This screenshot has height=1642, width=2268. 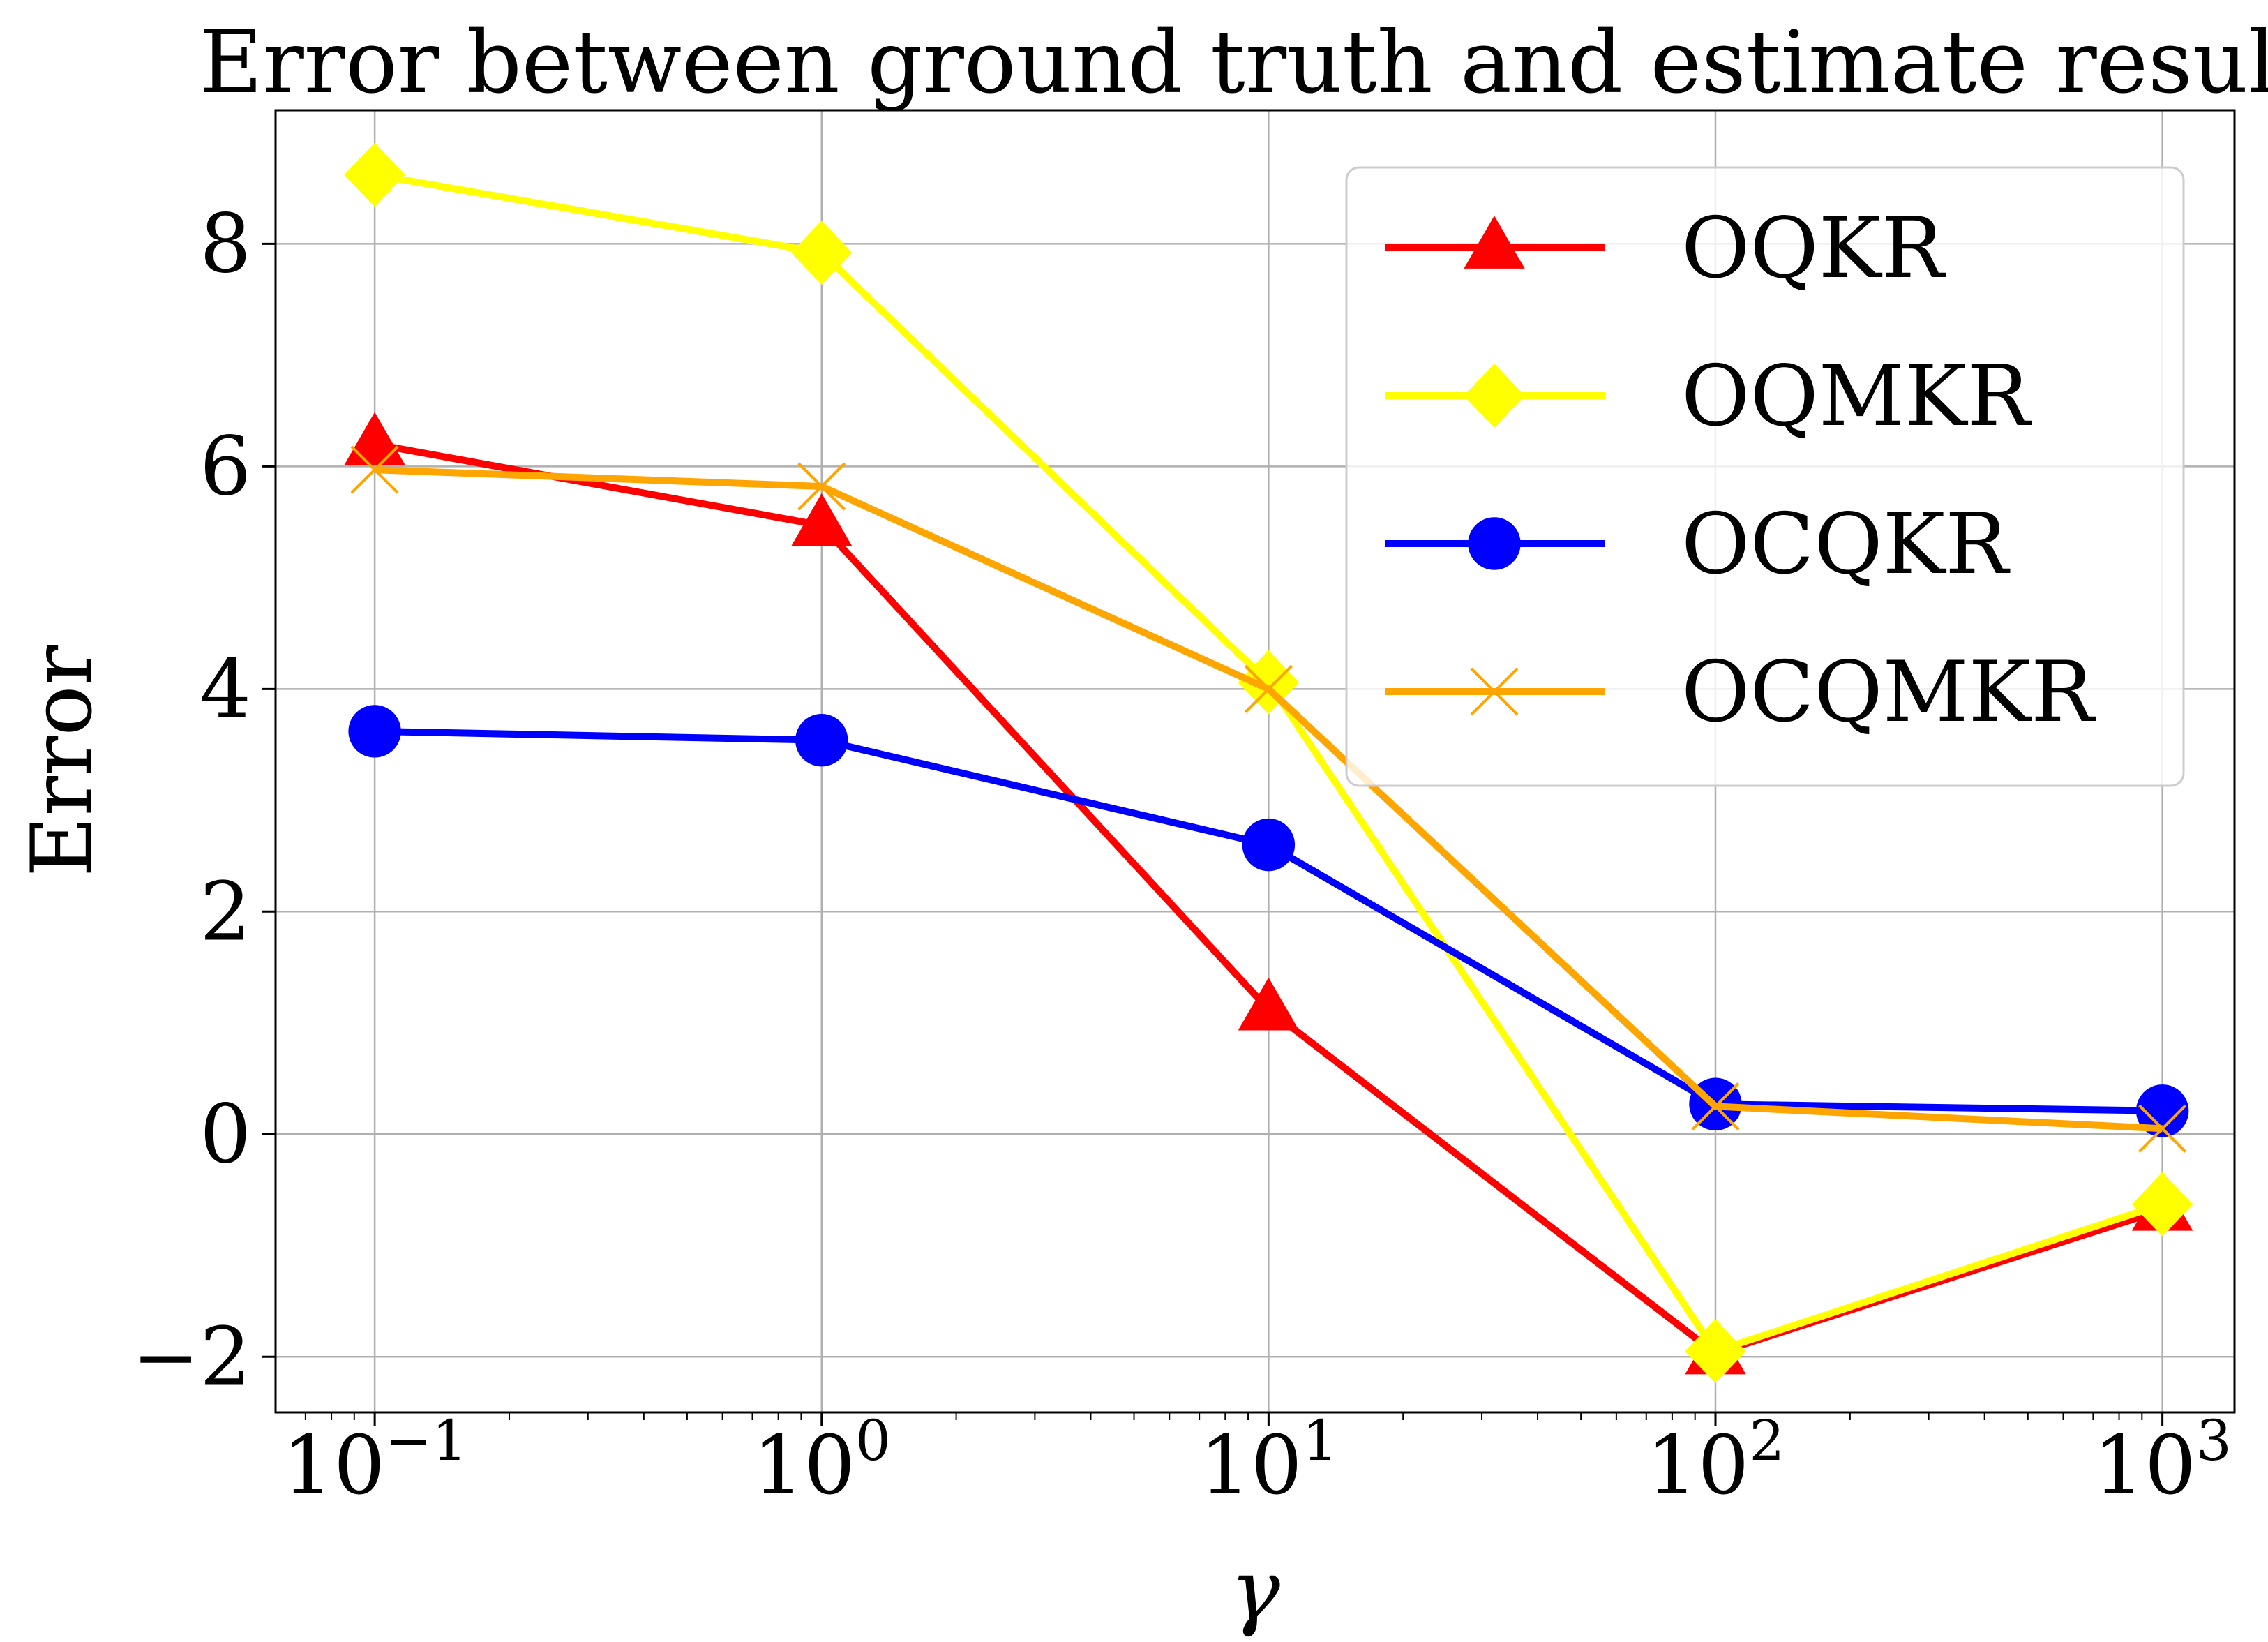 What do you see at coordinates (1255, 1590) in the screenshot?
I see `x-axis-label: γ` at bounding box center [1255, 1590].